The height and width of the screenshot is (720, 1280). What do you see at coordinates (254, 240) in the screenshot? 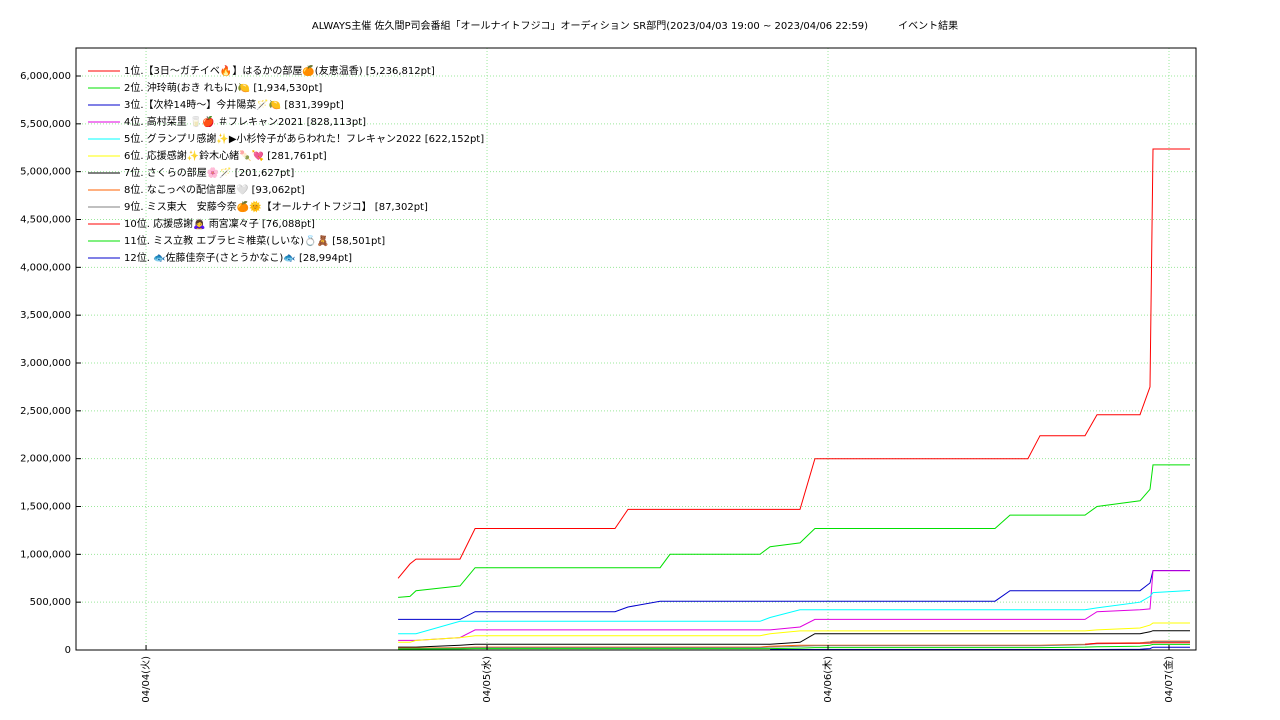
I see `legend-label: 11位. ミス立教 エブラヒミ椎菜(しいな)💍🧸 [58,501pt]` at bounding box center [254, 240].